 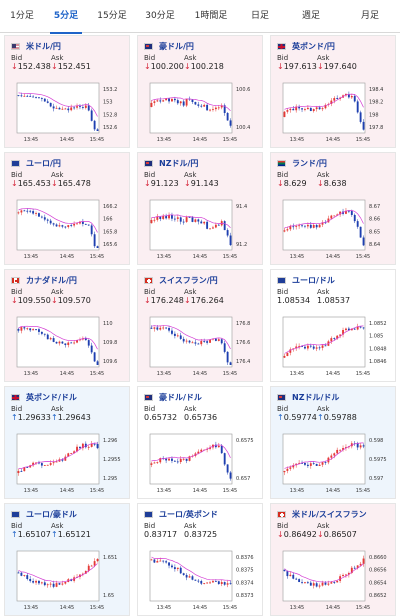 I want to click on tab-7: 月足, so click(x=369, y=16).